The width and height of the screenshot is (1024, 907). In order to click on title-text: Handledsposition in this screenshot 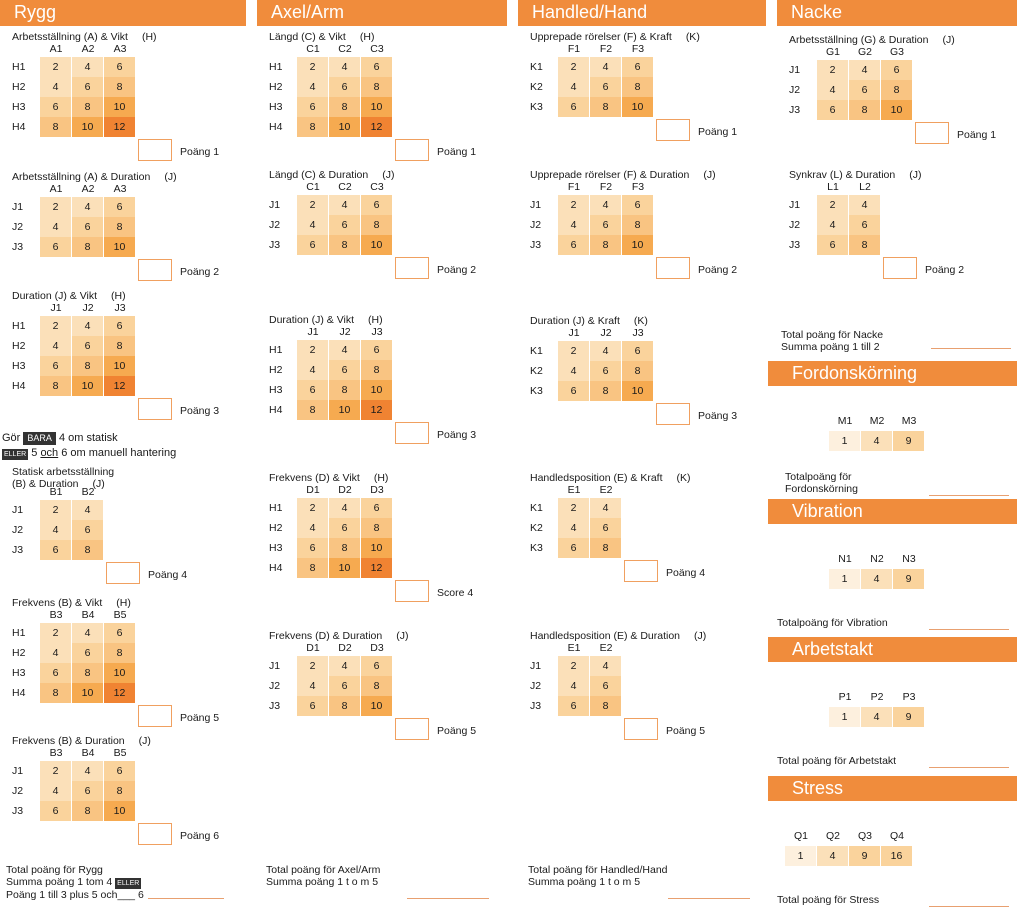, I will do `click(570, 478)`.